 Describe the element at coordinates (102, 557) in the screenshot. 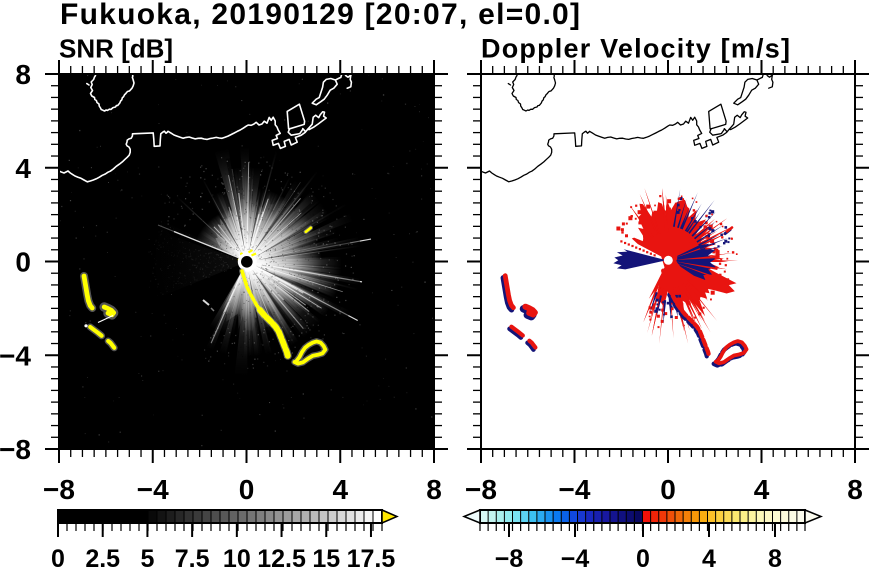

I see `svg-text: 2.5` at that location.